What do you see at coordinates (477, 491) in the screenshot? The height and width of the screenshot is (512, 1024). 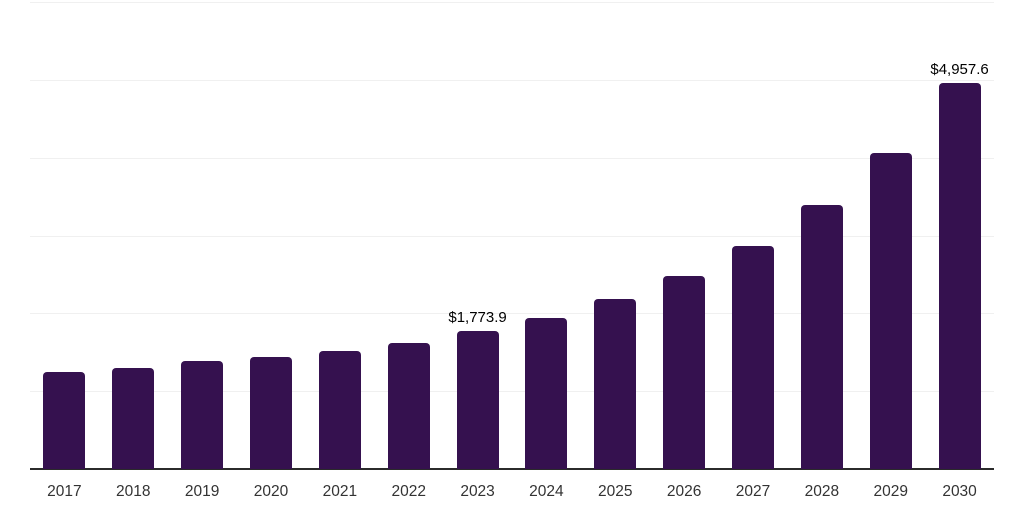 I see `x-tick-label-2023: 2023` at bounding box center [477, 491].